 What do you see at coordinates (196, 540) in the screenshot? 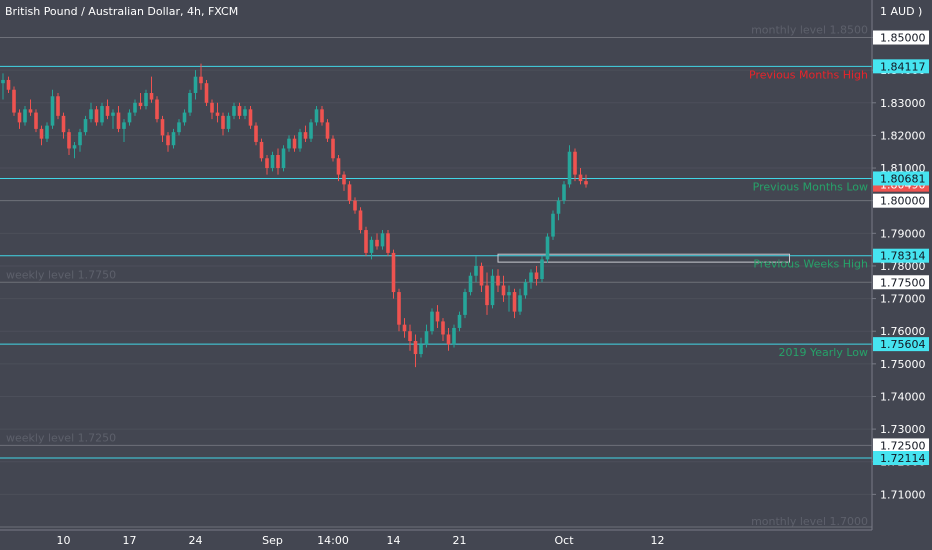
I see `time-tick-label-2: 24` at bounding box center [196, 540].